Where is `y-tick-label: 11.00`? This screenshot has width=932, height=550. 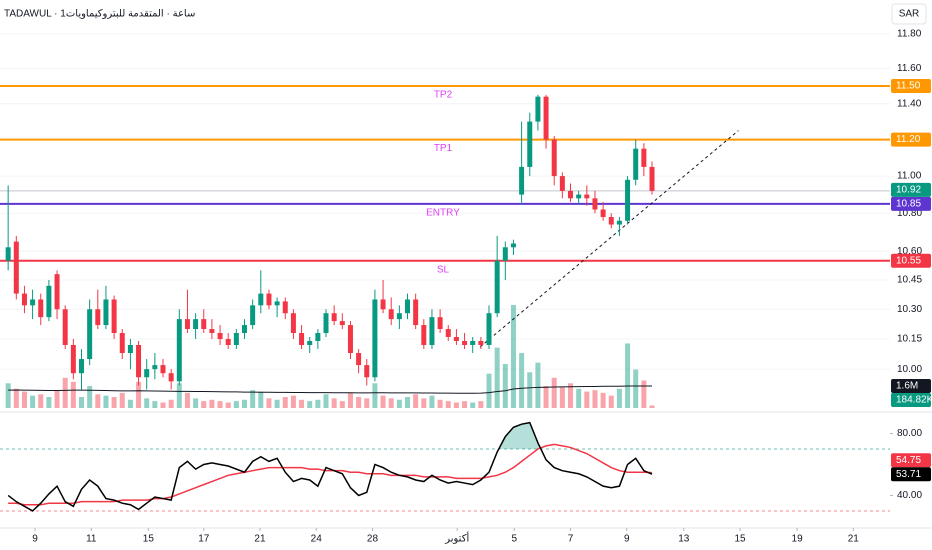
y-tick-label: 11.00 is located at coordinates (909, 176).